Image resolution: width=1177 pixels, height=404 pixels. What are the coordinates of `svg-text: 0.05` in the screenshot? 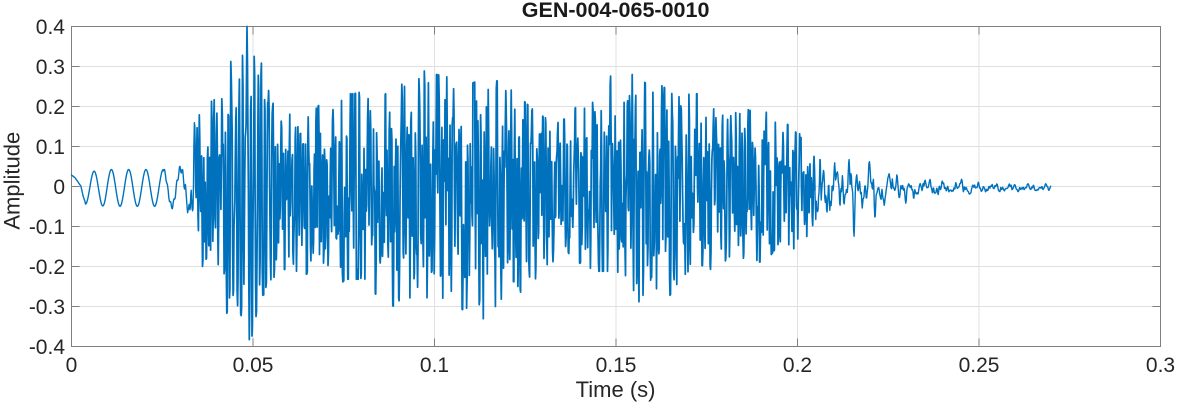 It's located at (253, 365).